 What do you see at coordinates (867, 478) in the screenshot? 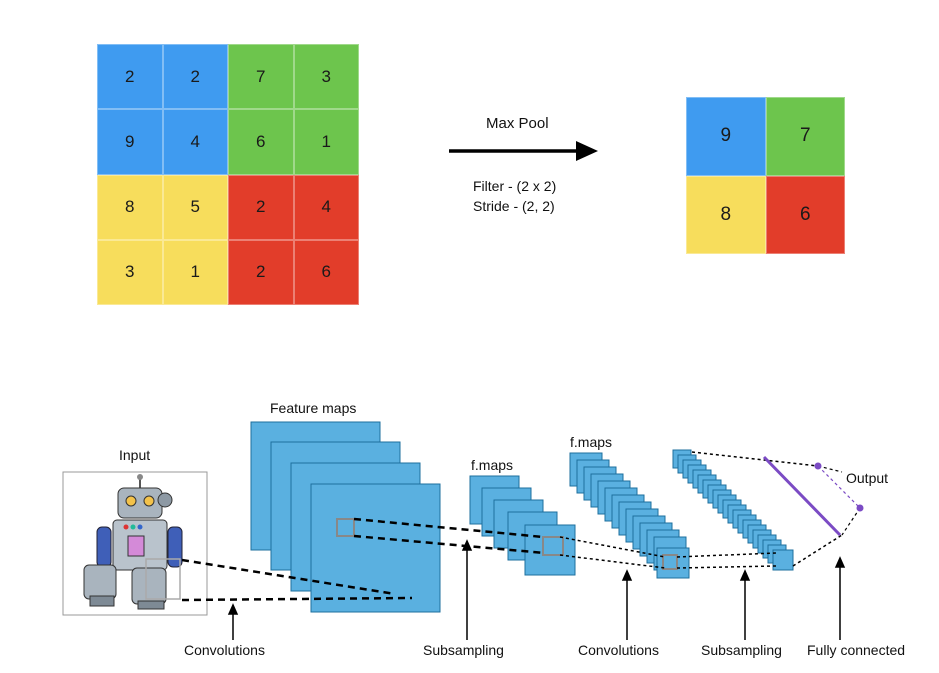
I see `output-label: Output` at bounding box center [867, 478].